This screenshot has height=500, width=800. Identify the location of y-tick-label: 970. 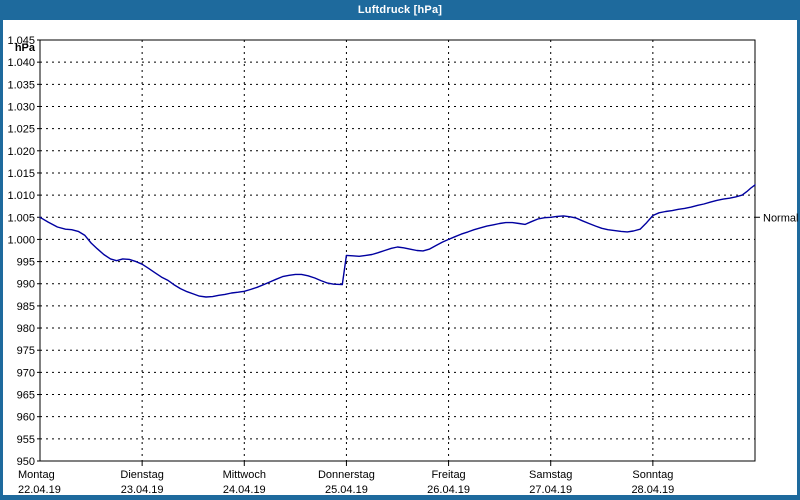
(26, 373).